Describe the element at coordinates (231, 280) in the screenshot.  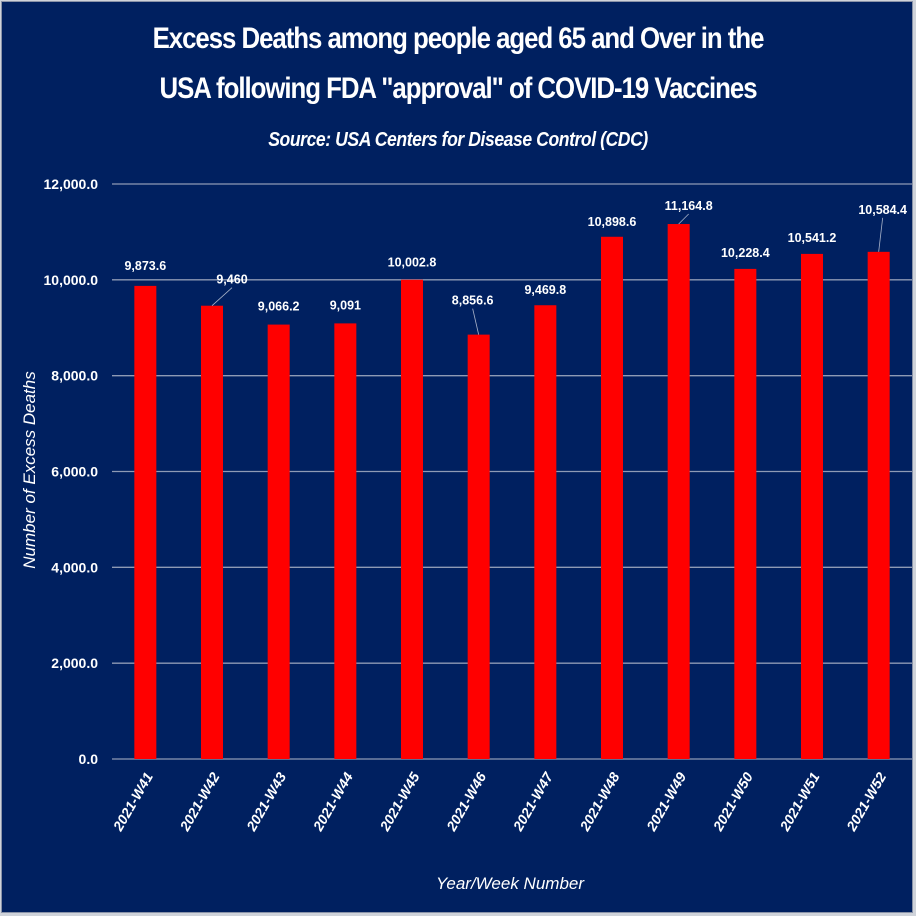
I see `data-label: 9,460` at that location.